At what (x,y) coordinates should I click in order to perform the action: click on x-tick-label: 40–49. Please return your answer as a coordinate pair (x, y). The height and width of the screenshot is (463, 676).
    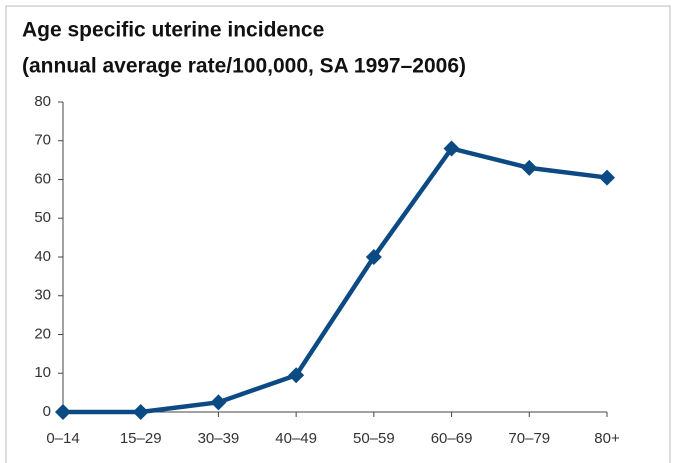
    Looking at the image, I should click on (296, 438).